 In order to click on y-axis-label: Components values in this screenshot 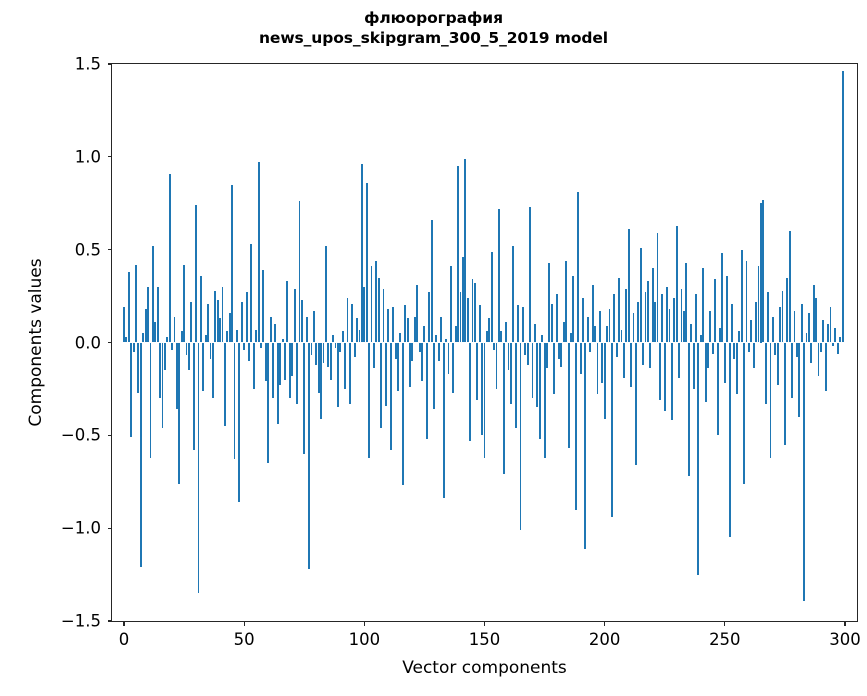, I will do `click(36, 342)`.